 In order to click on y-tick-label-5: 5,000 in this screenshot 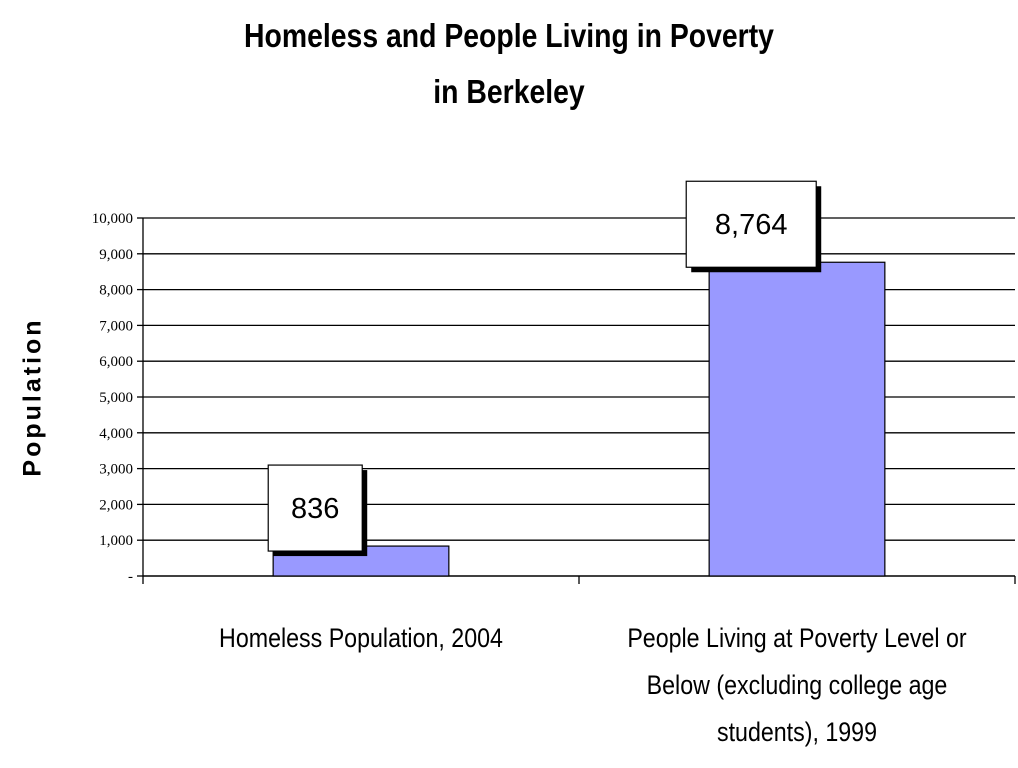, I will do `click(116, 398)`.